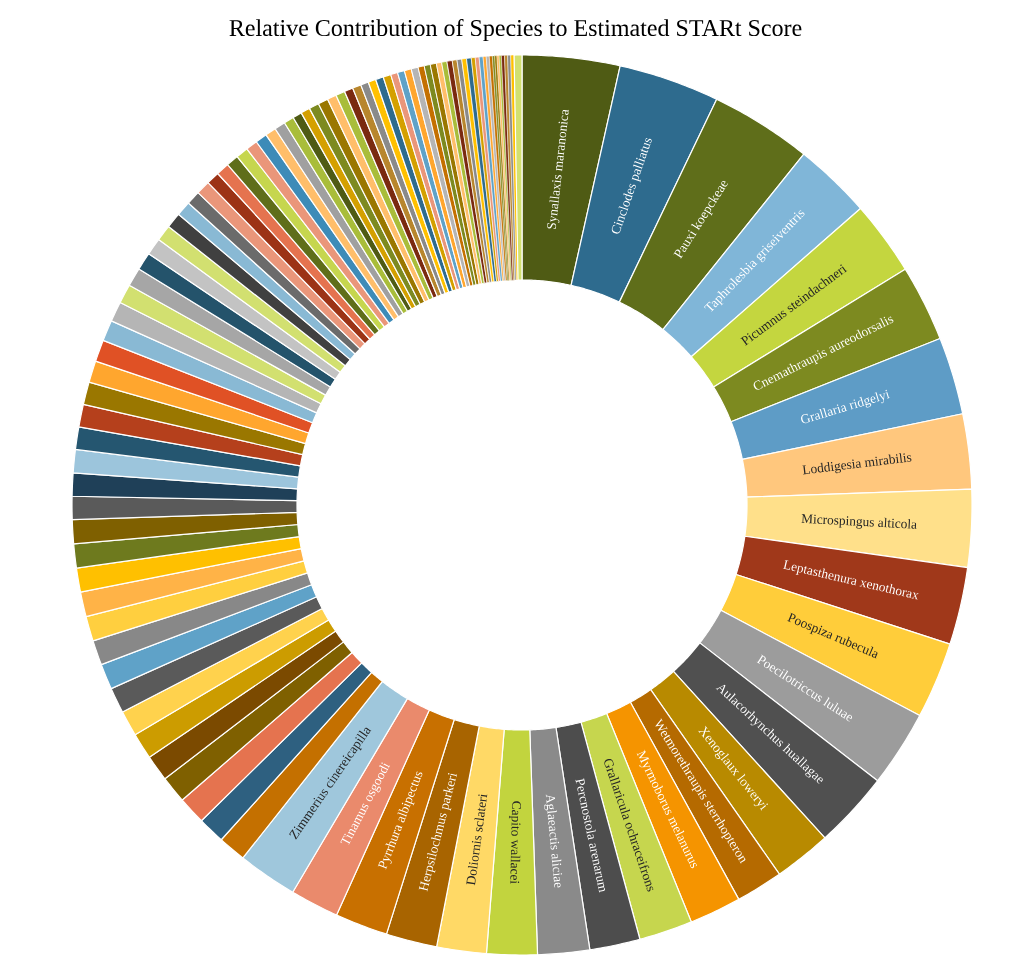 The image size is (1031, 957). What do you see at coordinates (857, 464) in the screenshot?
I see `slice-label: Loddigesia mirabilis` at bounding box center [857, 464].